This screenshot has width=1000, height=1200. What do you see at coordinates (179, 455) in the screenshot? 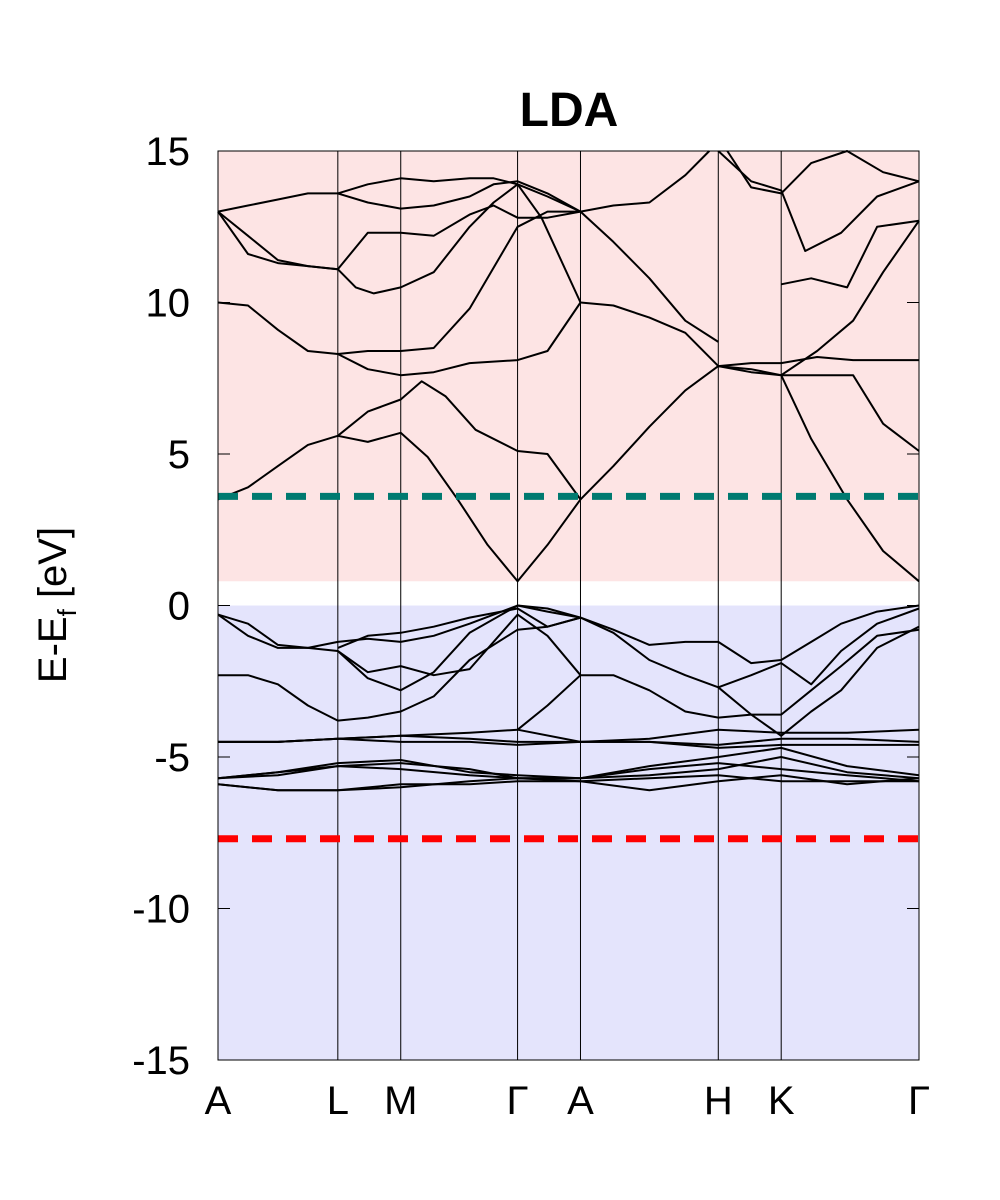
I see `y-tick-label: 5` at bounding box center [179, 455].